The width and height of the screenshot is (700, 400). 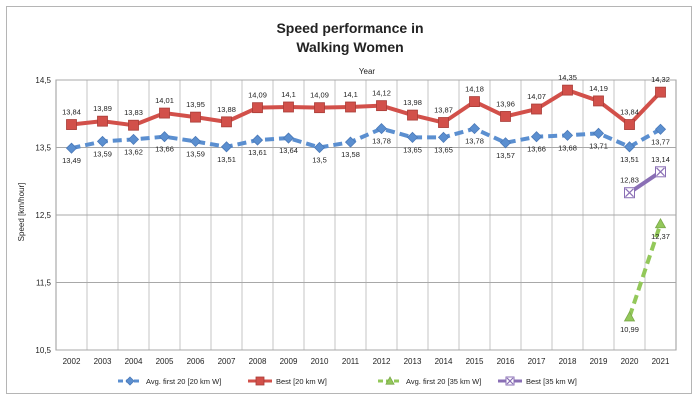 I want to click on data-label: 13,68, so click(x=567, y=147).